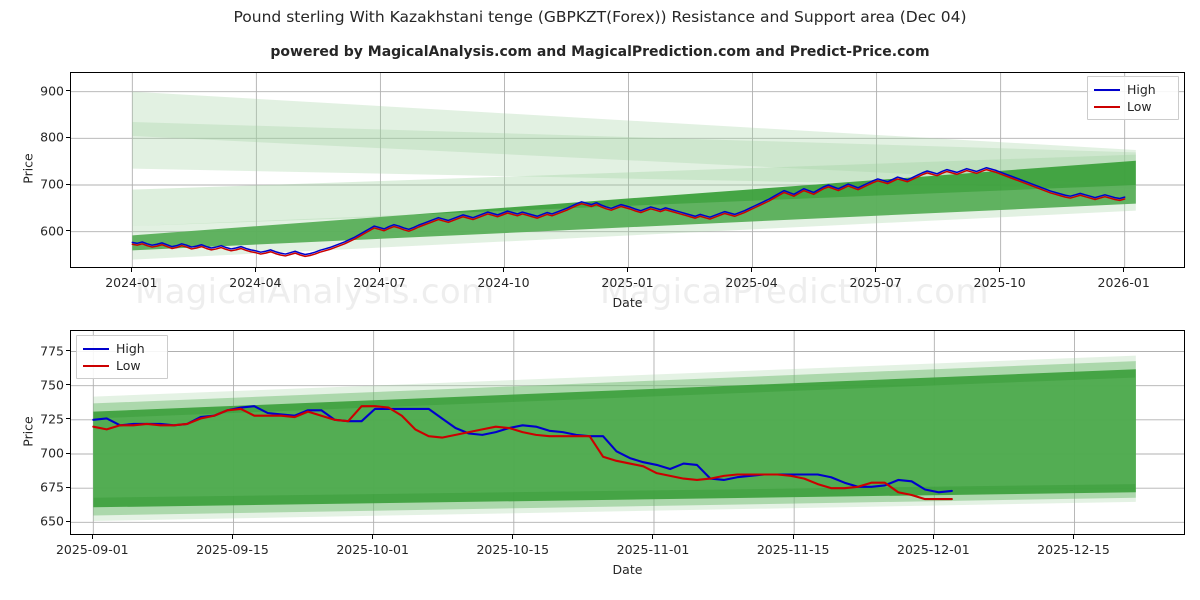  What do you see at coordinates (52, 487) in the screenshot?
I see `y-axis-tick-label: 675` at bounding box center [52, 487].